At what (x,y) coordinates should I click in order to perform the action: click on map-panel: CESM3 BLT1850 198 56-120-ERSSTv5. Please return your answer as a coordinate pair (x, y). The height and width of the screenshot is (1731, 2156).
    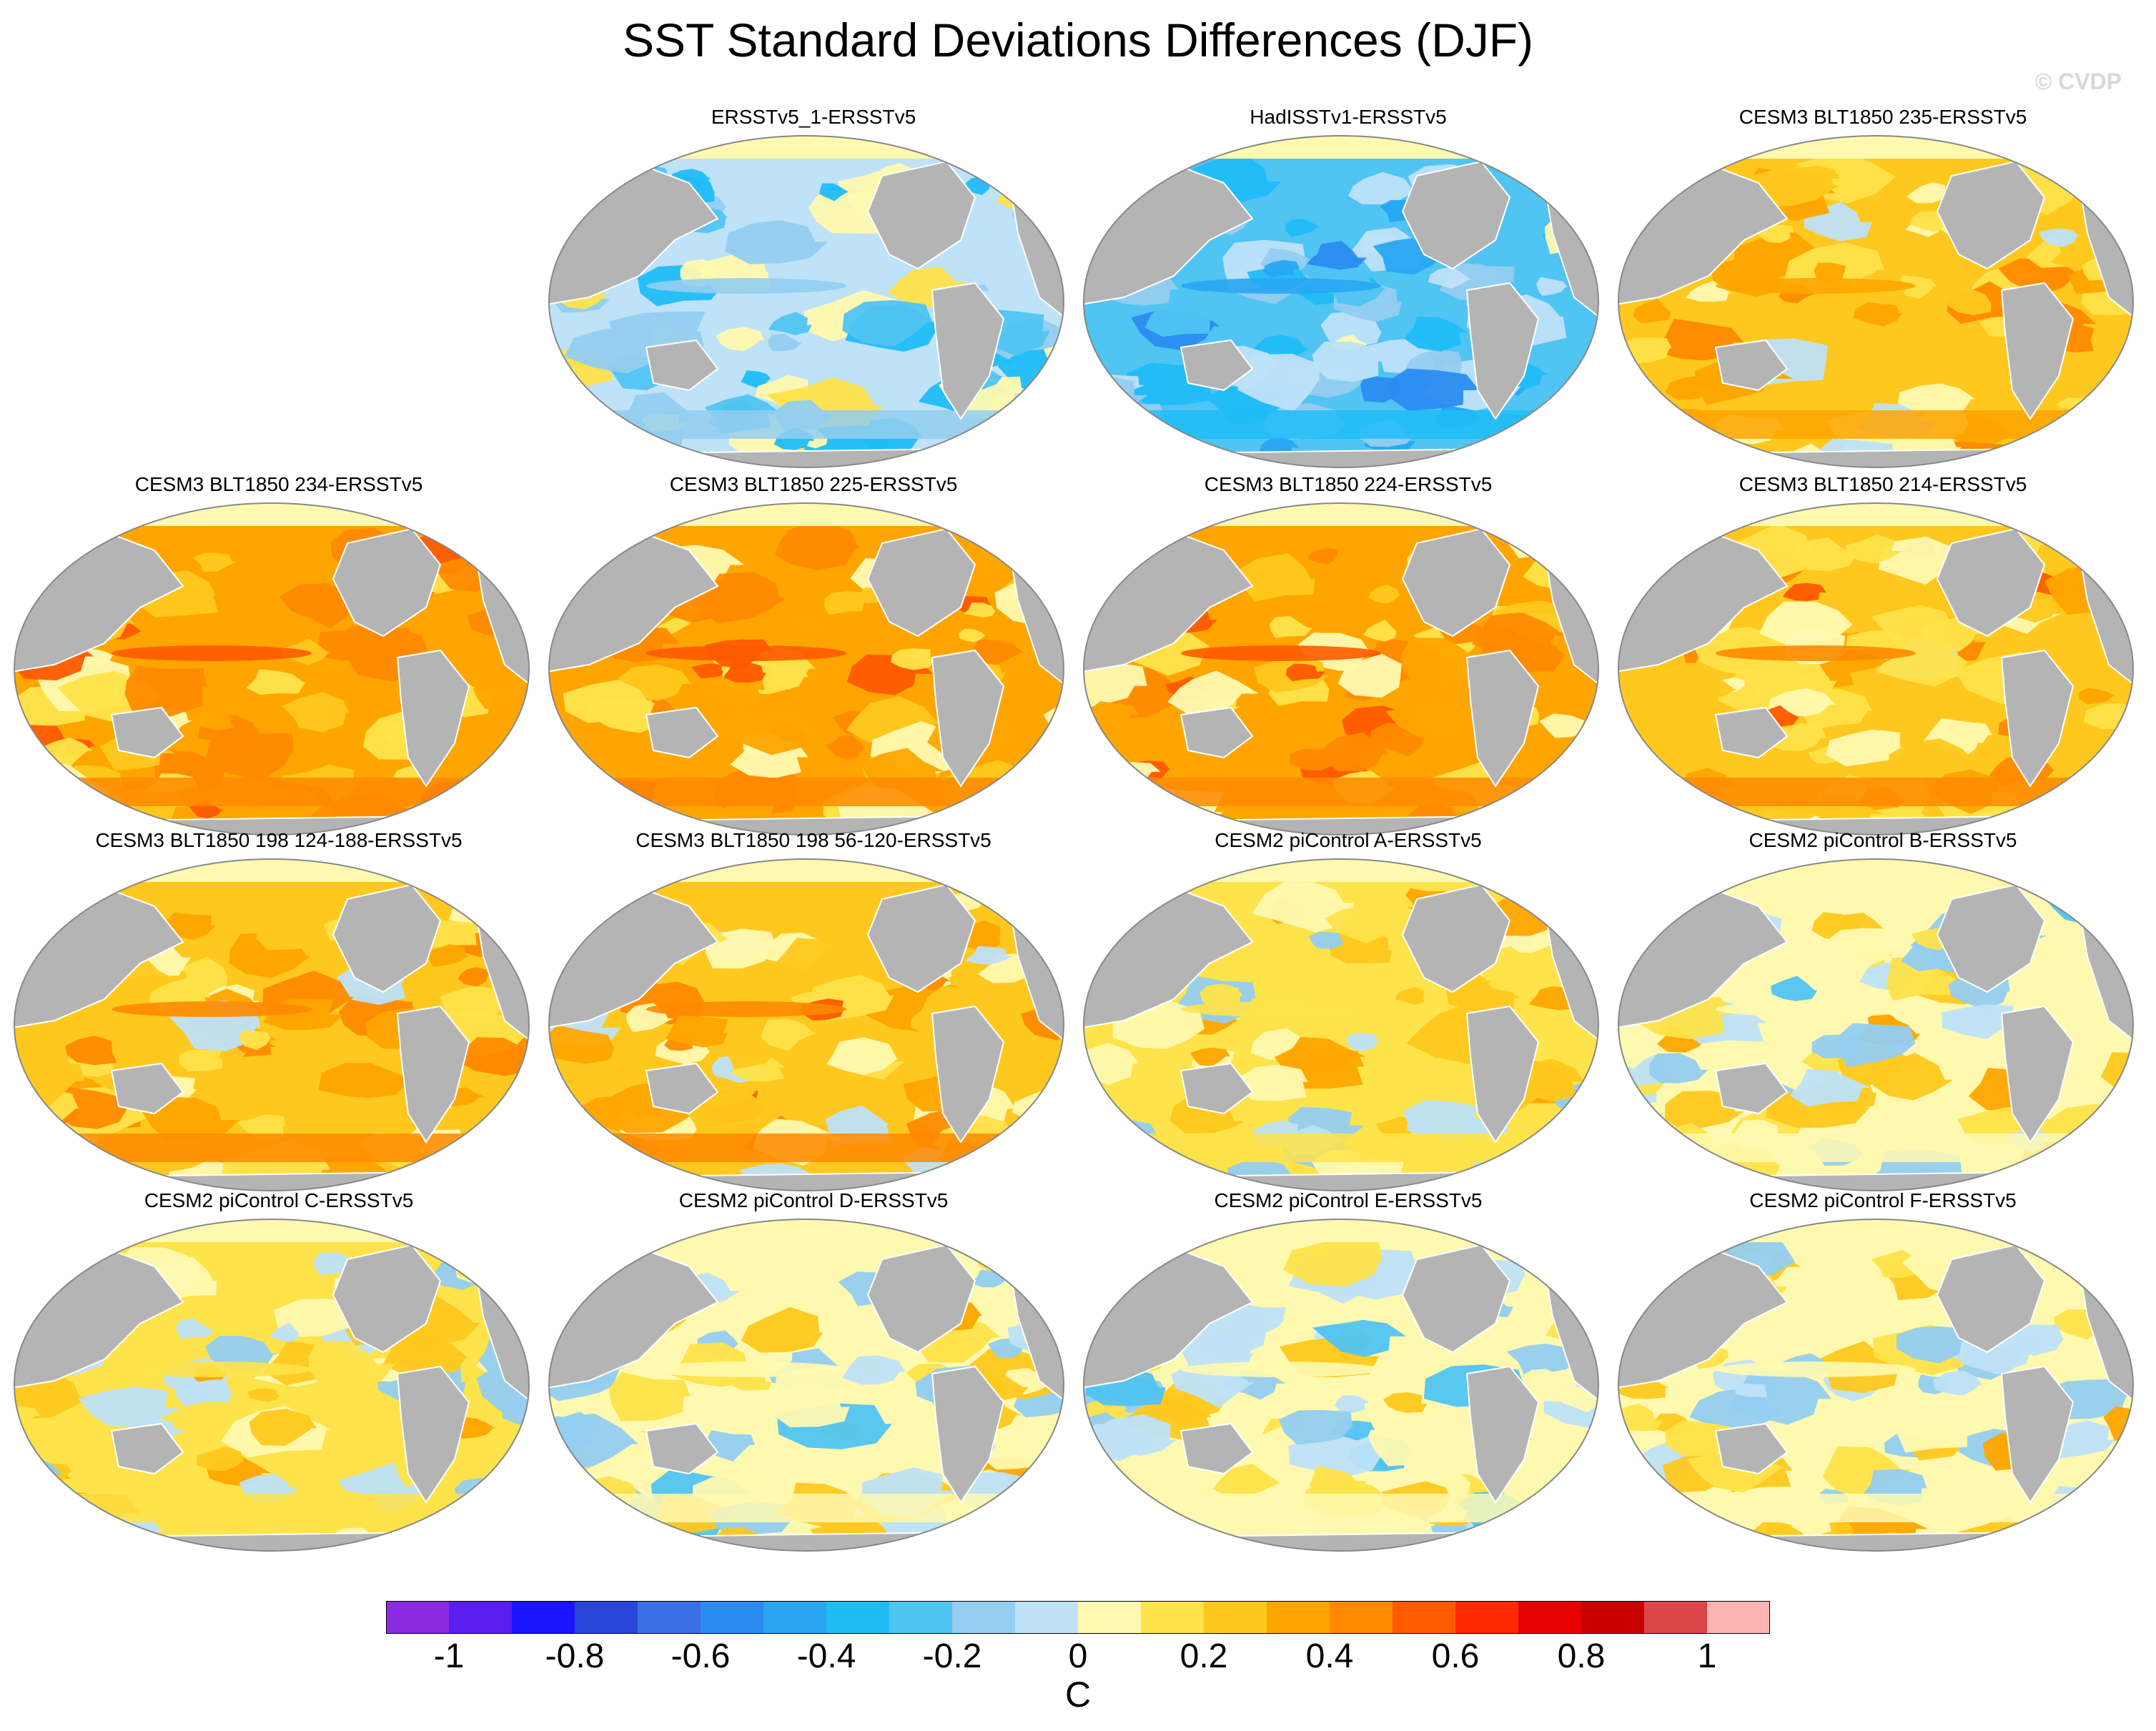
    Looking at the image, I should click on (813, 1011).